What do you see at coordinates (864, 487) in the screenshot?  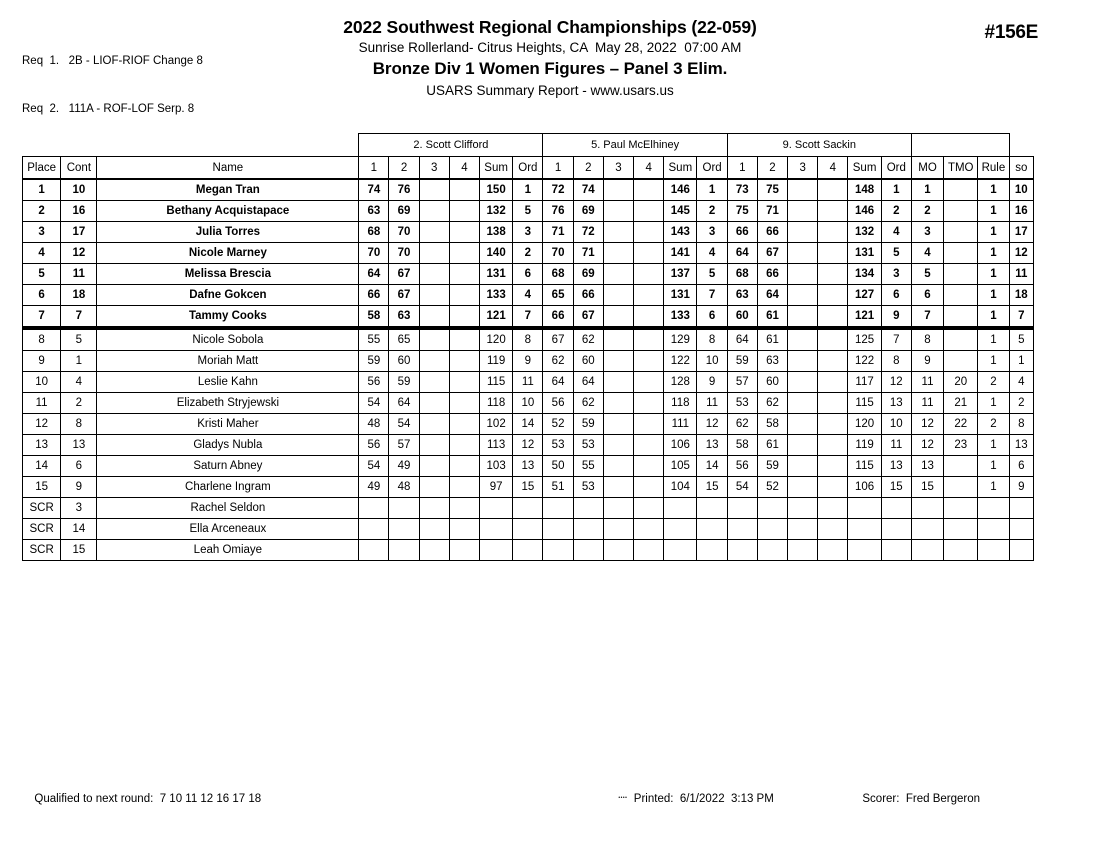 I see `cell-j3-sum: 106` at bounding box center [864, 487].